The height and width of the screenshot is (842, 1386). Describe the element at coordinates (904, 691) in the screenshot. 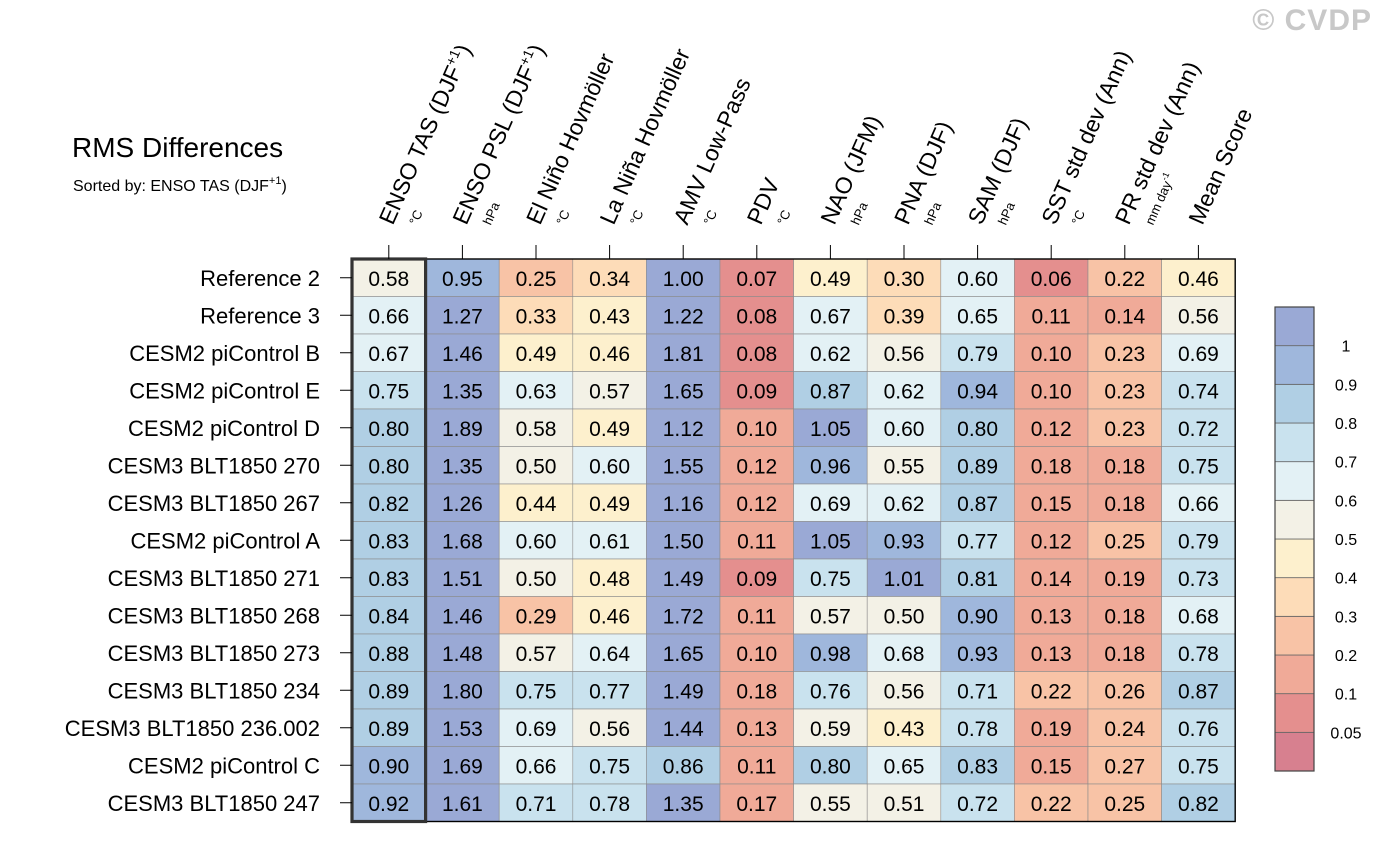

I see `cell-value-label: 0.56` at that location.